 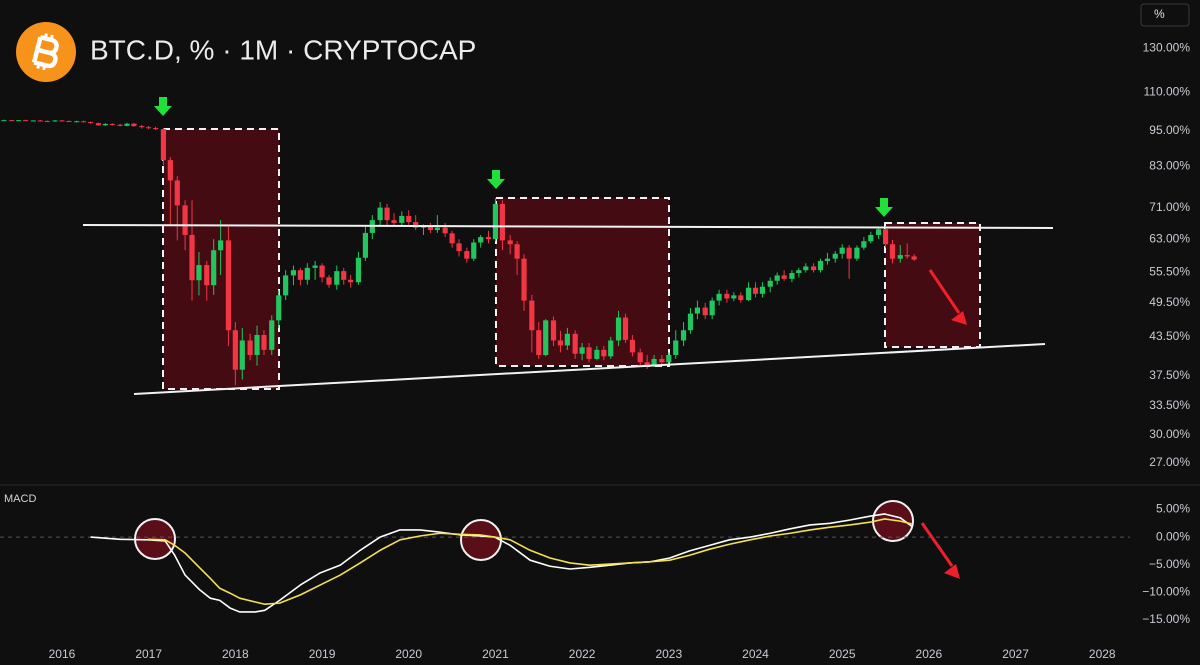 I want to click on y-tick-label: 43.50%, so click(x=1169, y=336).